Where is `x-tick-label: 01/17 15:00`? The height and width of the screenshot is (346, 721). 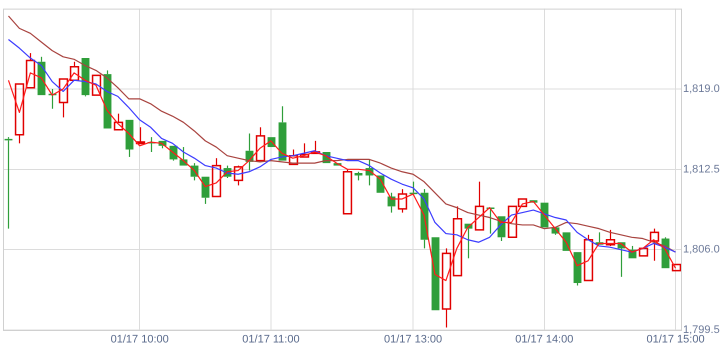
x-tick-label: 01/17 15:00 is located at coordinates (675, 340).